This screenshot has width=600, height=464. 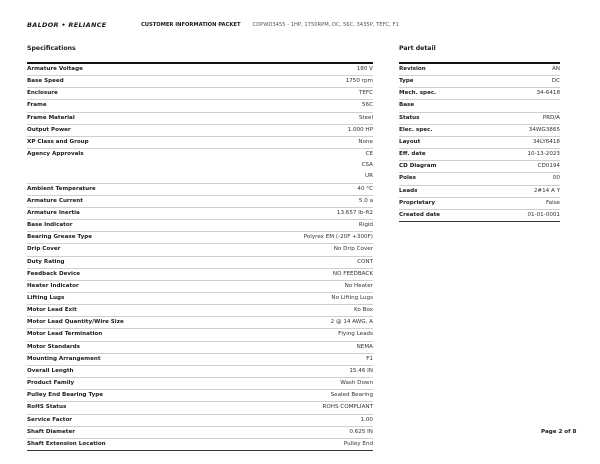 I want to click on row-value: 00, so click(x=556, y=178).